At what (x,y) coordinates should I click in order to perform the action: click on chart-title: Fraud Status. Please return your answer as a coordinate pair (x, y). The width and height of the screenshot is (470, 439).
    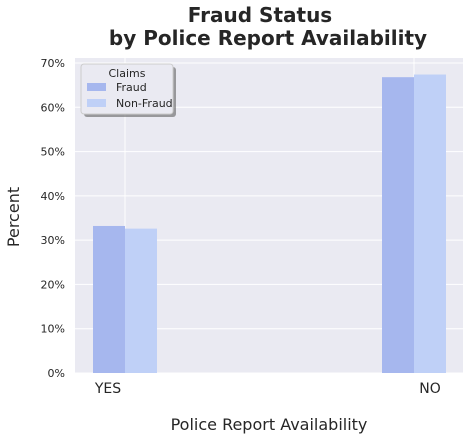
    Looking at the image, I should click on (260, 15).